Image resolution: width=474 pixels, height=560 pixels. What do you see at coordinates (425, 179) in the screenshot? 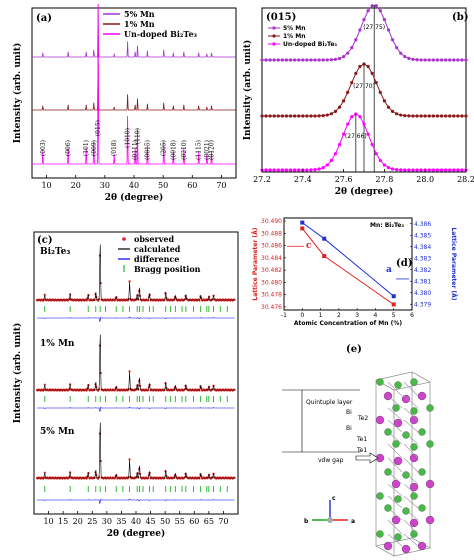
I see `x-tick-label: 28.0` at bounding box center [425, 179].